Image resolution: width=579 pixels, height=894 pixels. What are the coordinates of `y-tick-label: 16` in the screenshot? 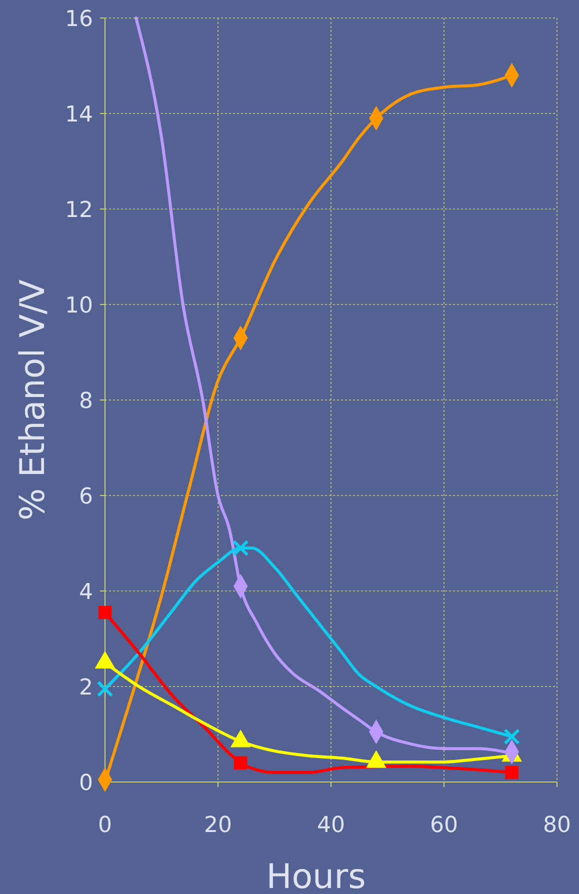 It's located at (79, 19).